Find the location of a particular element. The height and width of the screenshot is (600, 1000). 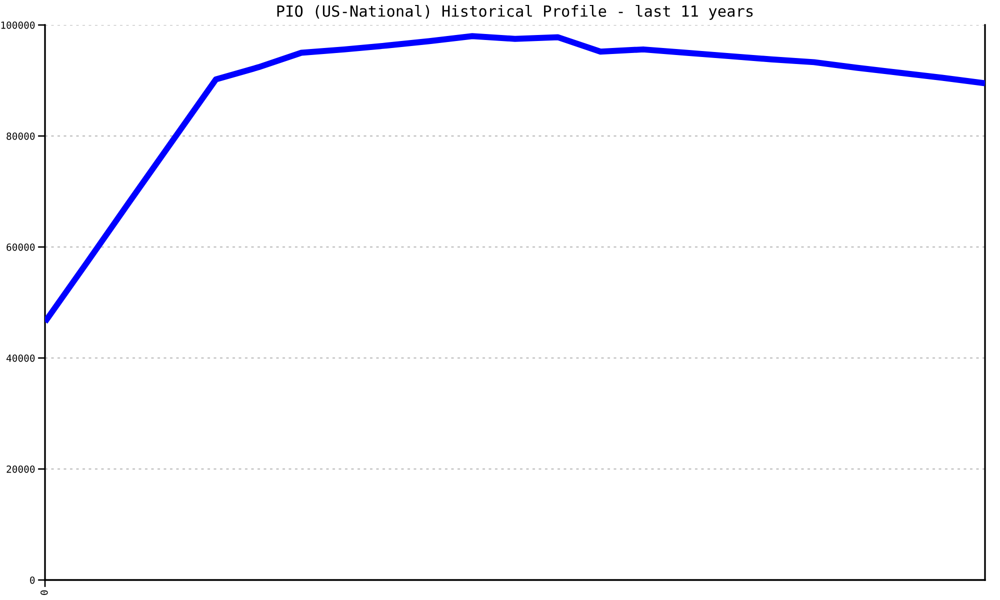

y-tick-label: 20000 is located at coordinates (20, 469).